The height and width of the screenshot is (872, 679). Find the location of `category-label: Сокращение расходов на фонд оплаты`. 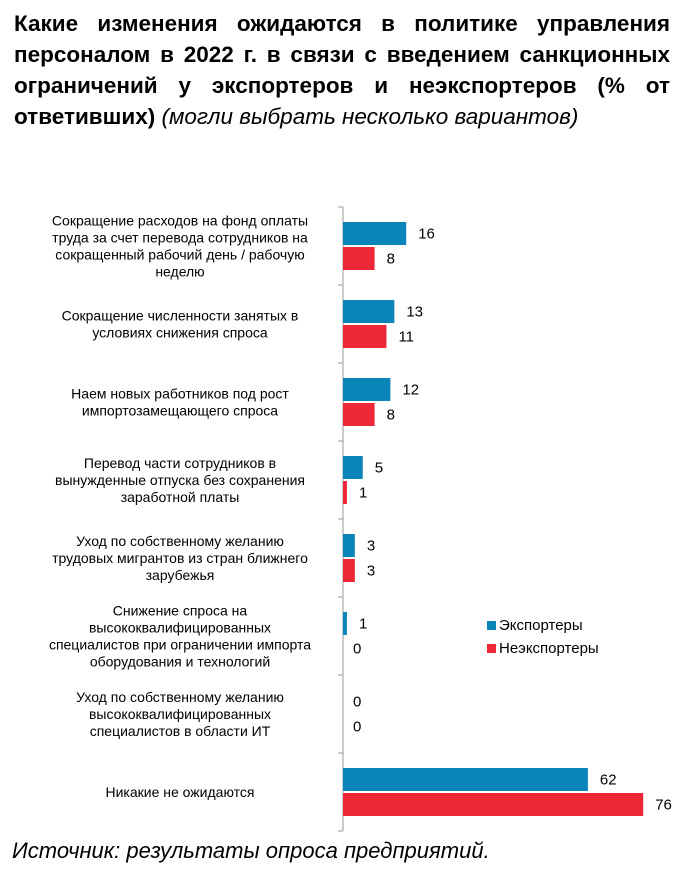

category-label: Сокращение расходов на фонд оплаты is located at coordinates (180, 221).